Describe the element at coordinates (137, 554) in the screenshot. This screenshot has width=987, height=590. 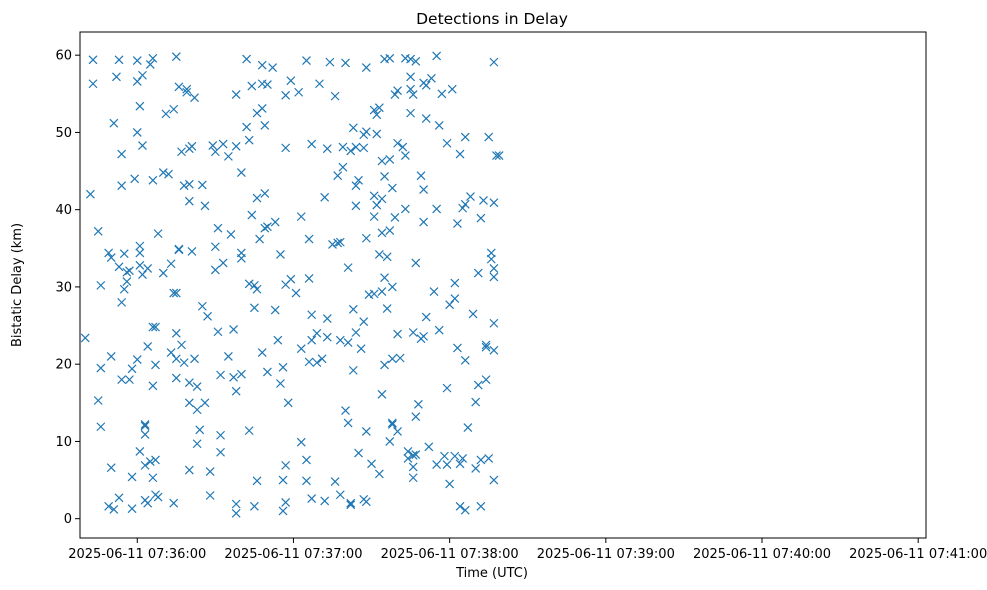
I see `x-tick-label: 2025-06-11 07:36:00` at that location.